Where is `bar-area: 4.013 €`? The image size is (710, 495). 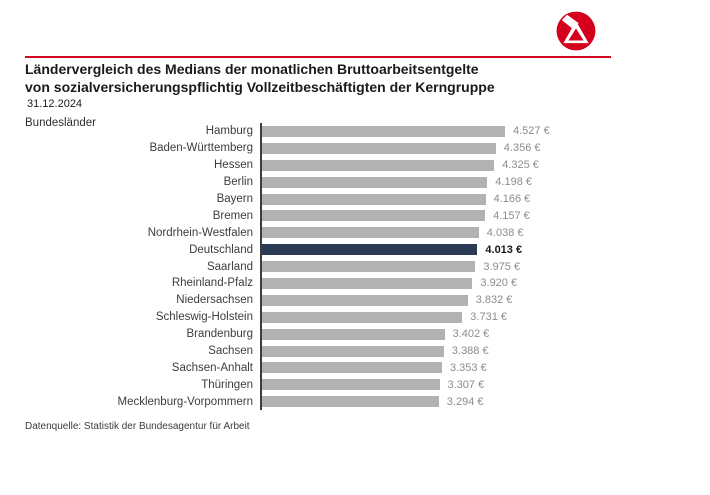
bar-area: 4.013 € is located at coordinates (485, 250).